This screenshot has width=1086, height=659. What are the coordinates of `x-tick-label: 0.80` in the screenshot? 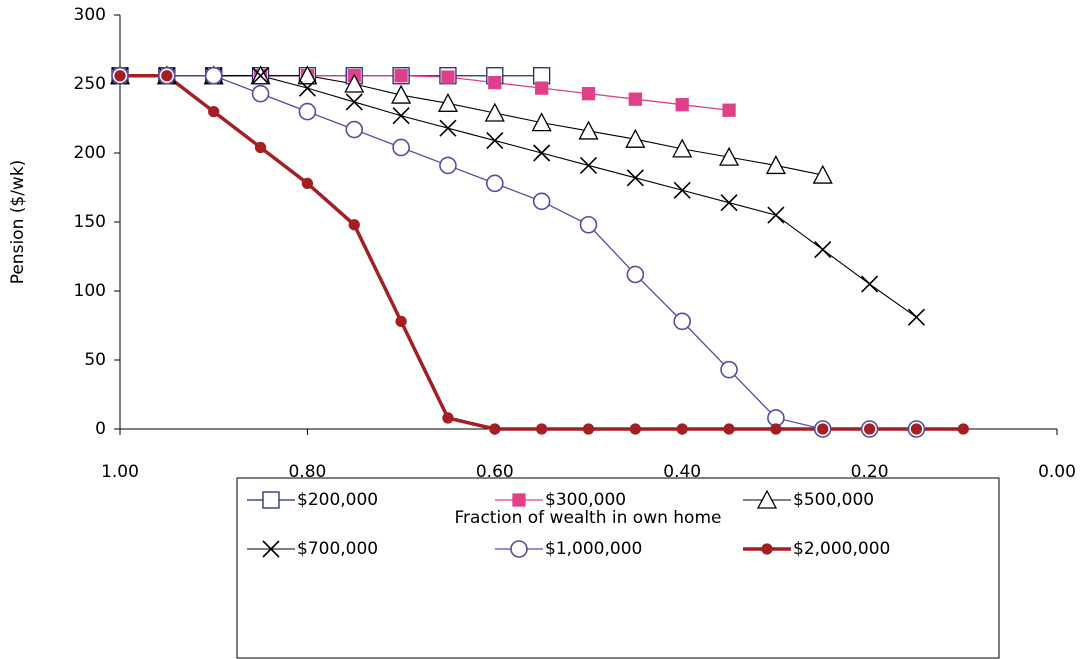 It's located at (307, 472).